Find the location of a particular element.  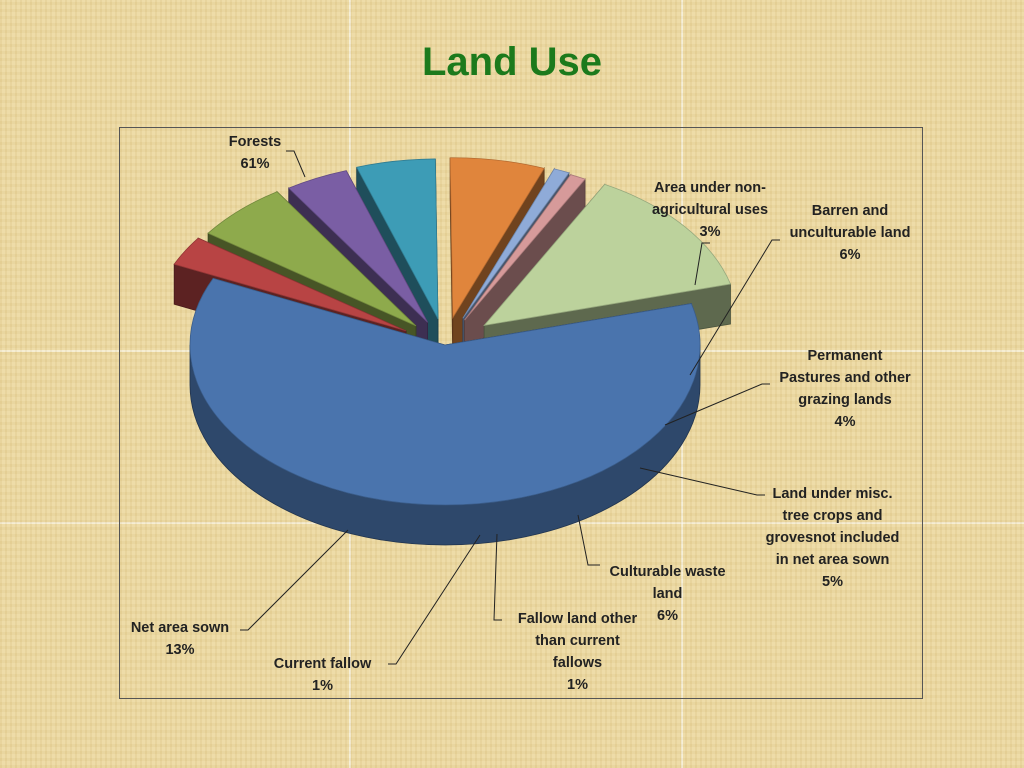

data-label-2: Area under non-agricultural uses 3% is located at coordinates (710, 210).